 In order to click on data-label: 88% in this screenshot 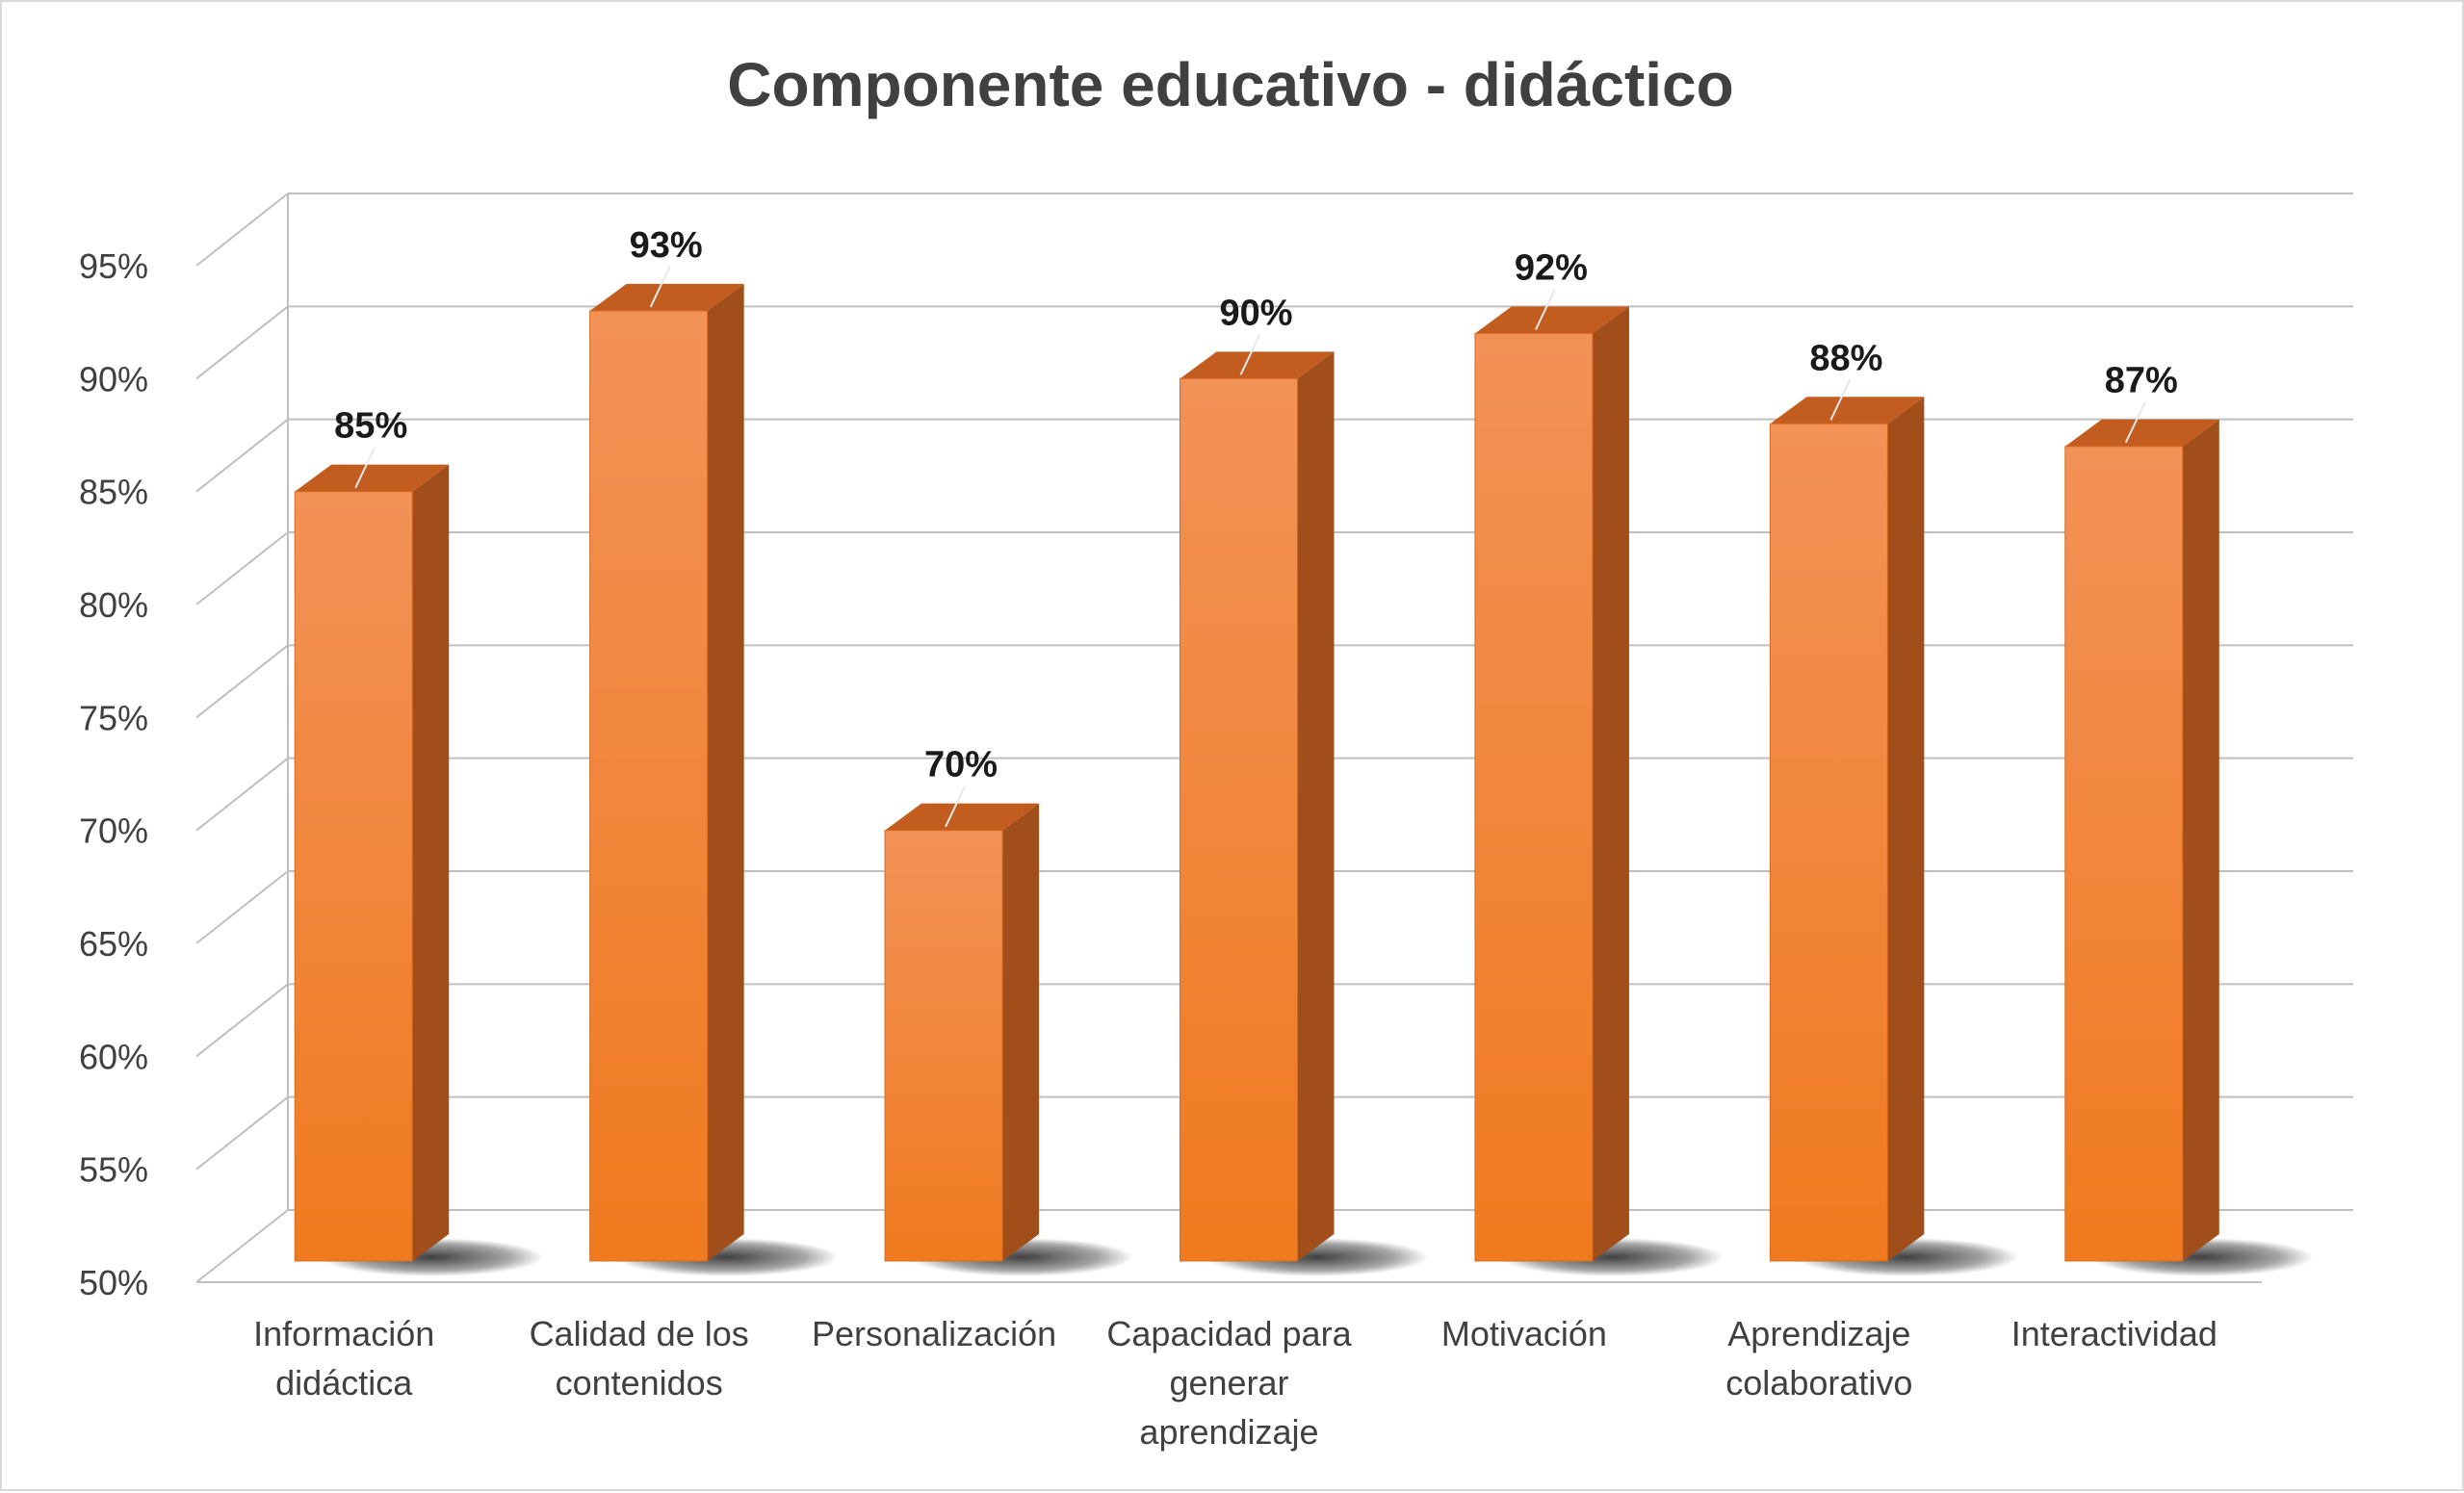, I will do `click(1845, 358)`.